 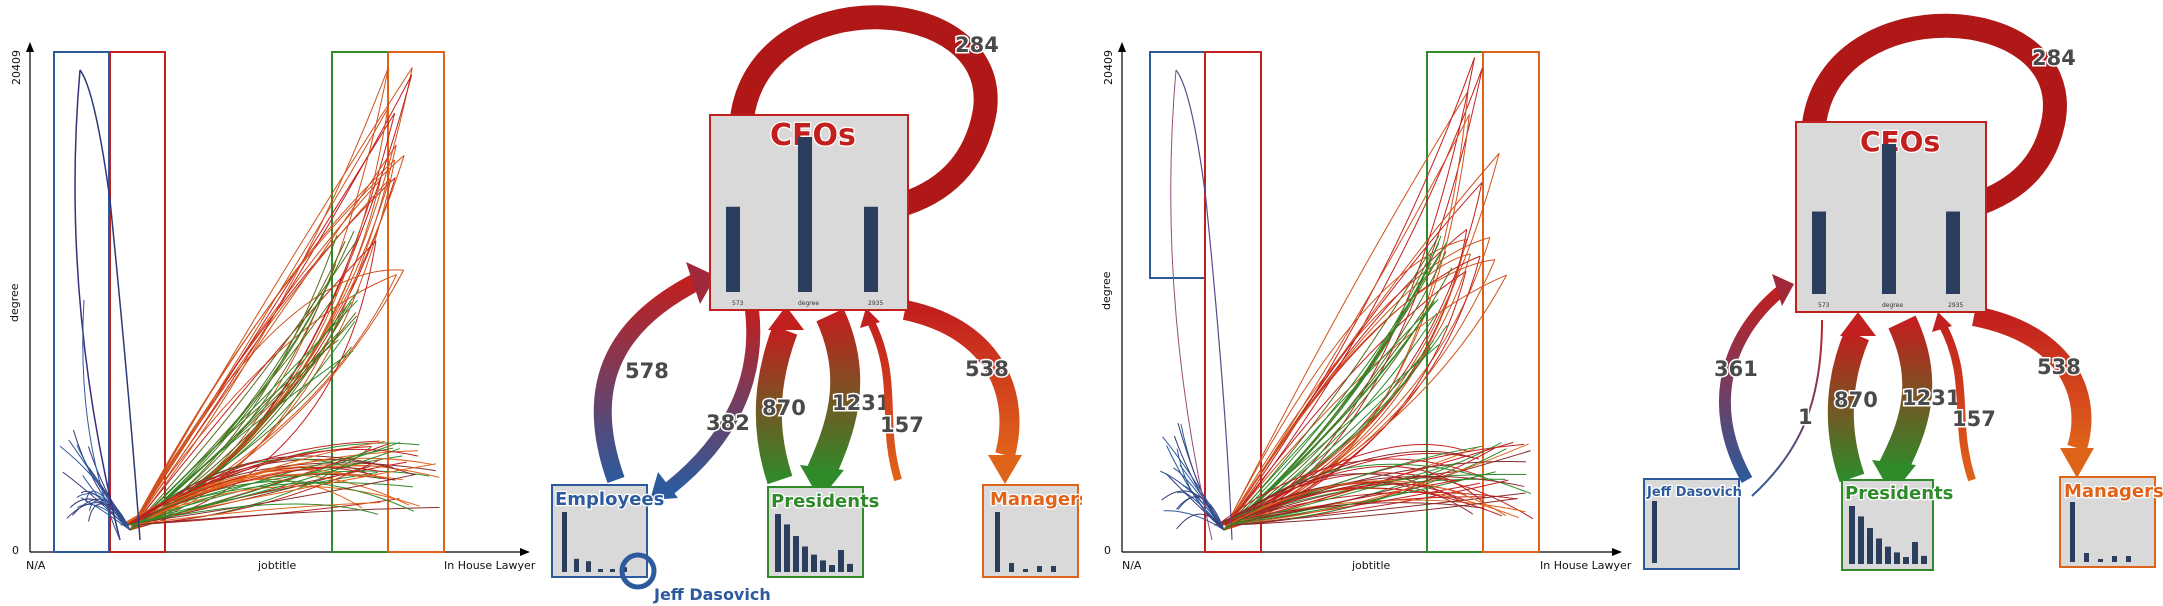 I want to click on edge-curves, so click(x=1347, y=294).